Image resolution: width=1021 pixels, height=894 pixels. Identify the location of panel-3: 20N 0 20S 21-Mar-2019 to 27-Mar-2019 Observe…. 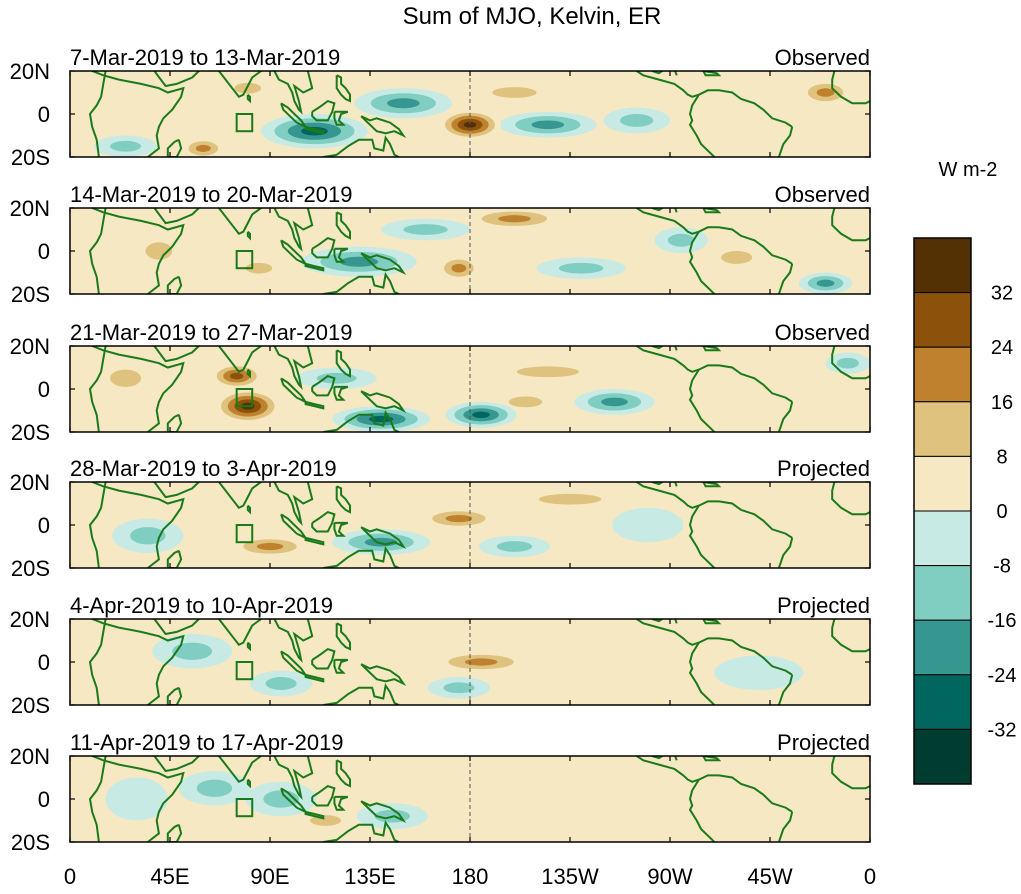
(440, 382).